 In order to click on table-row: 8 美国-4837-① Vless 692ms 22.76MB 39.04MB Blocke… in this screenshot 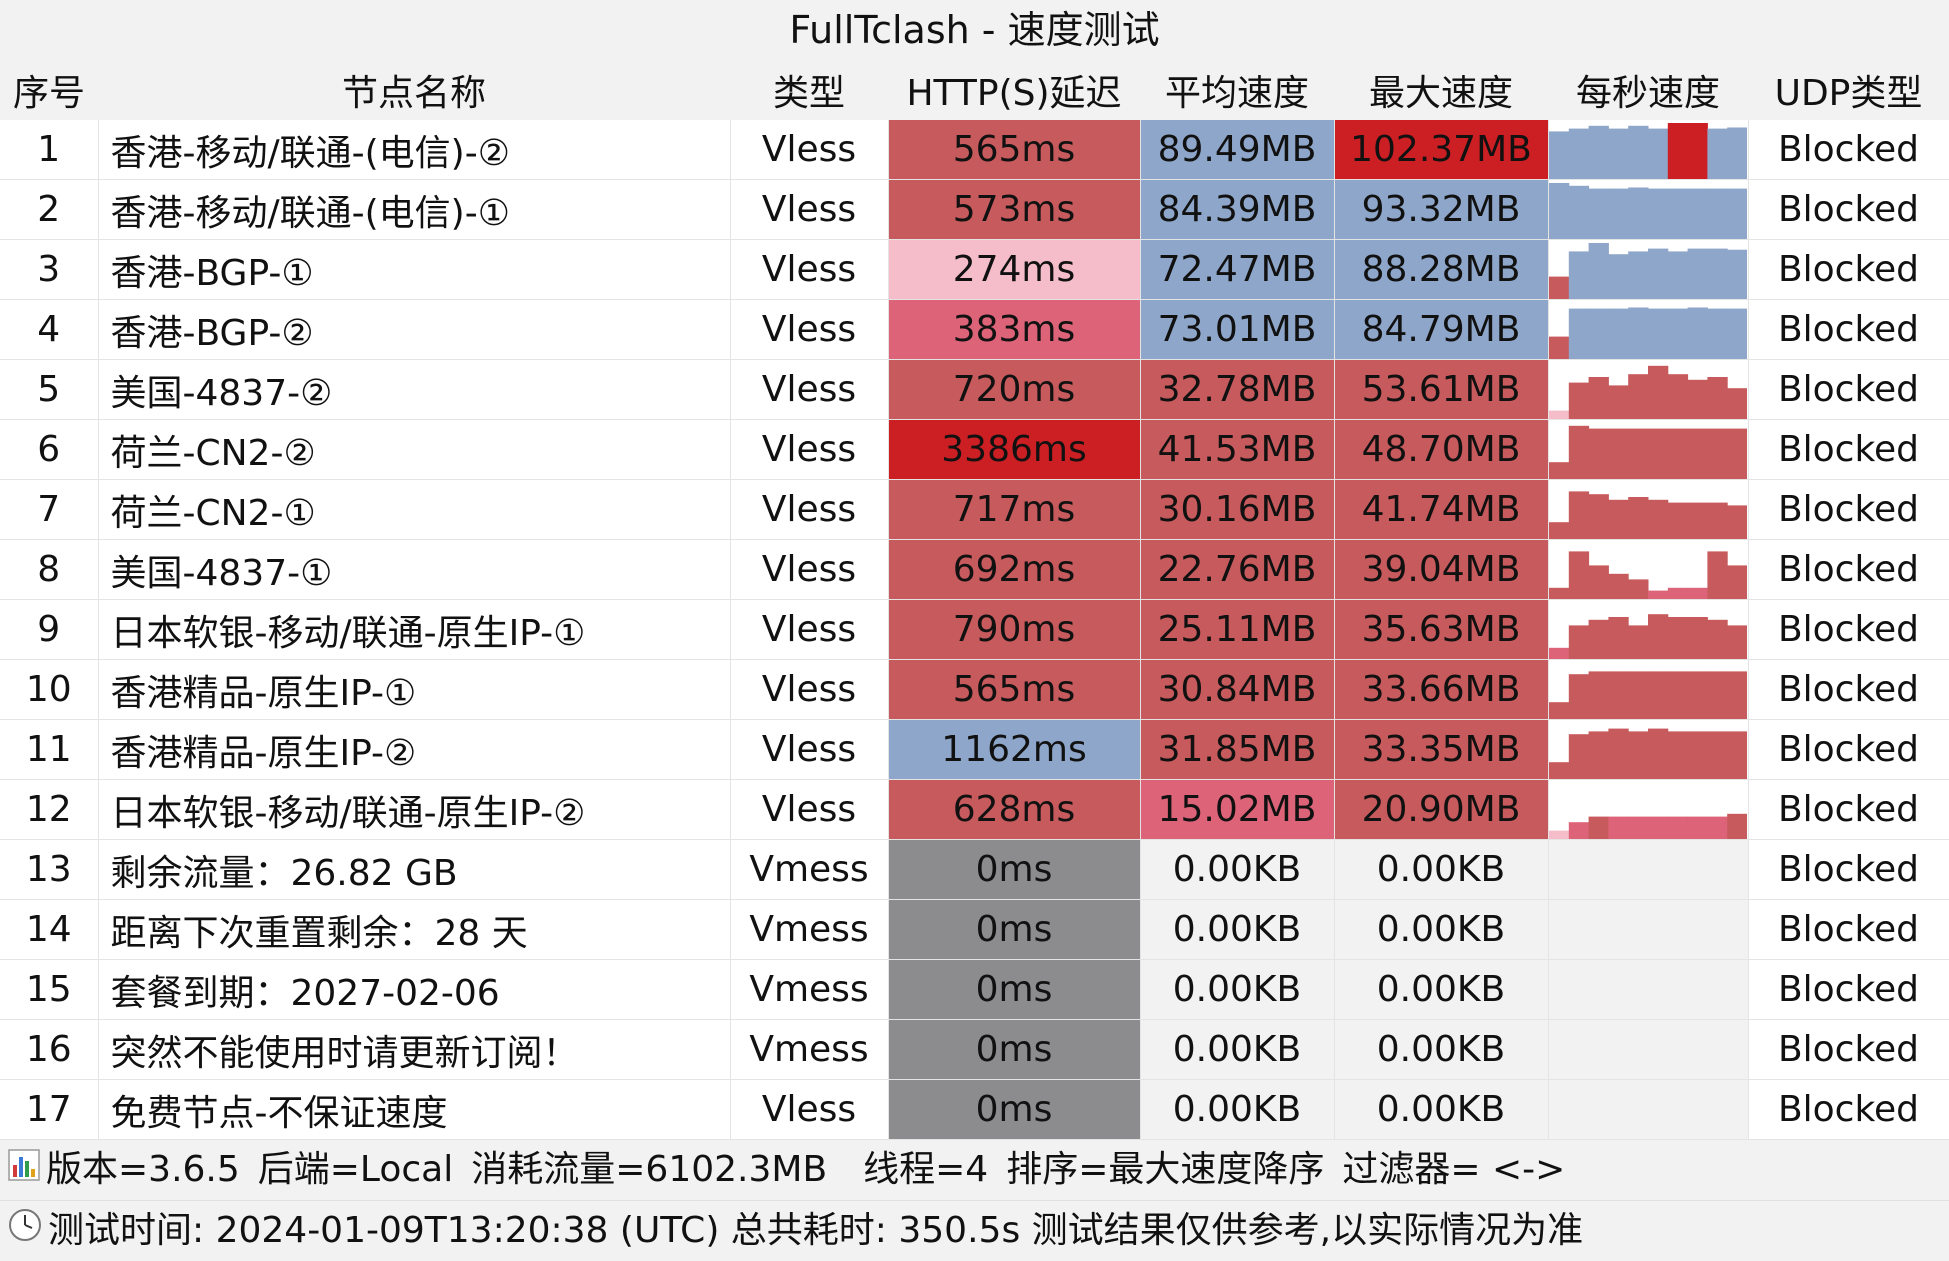, I will do `click(974, 569)`.